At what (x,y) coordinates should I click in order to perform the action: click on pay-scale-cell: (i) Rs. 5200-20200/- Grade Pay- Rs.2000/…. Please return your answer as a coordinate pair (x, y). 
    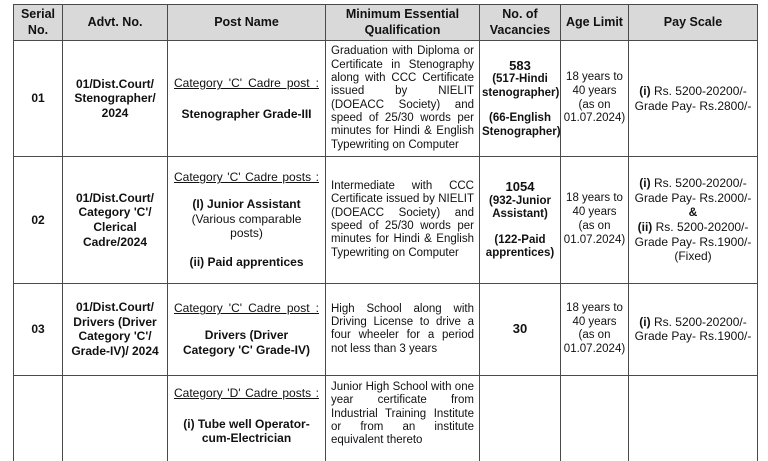
    Looking at the image, I should click on (693, 219).